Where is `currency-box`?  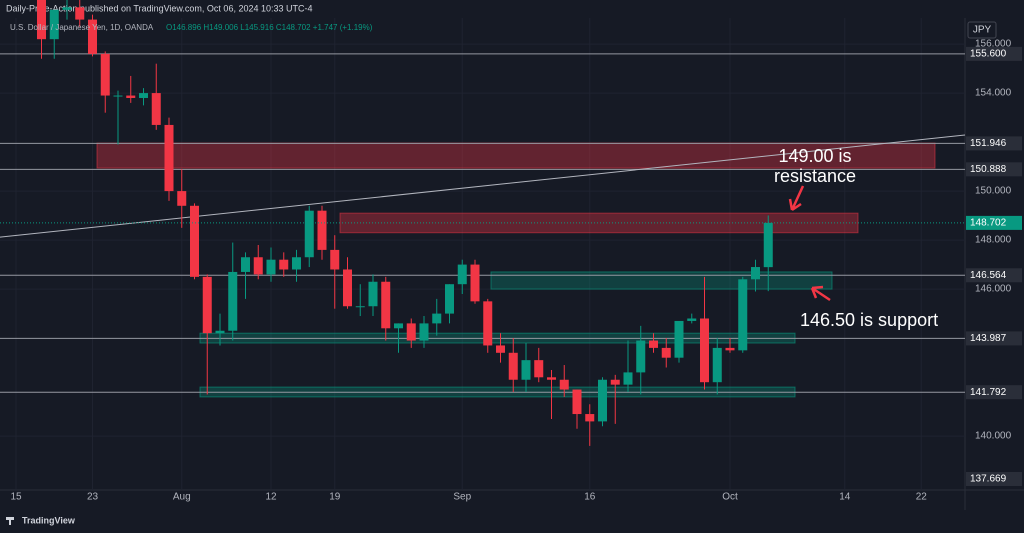
currency-box is located at coordinates (982, 30).